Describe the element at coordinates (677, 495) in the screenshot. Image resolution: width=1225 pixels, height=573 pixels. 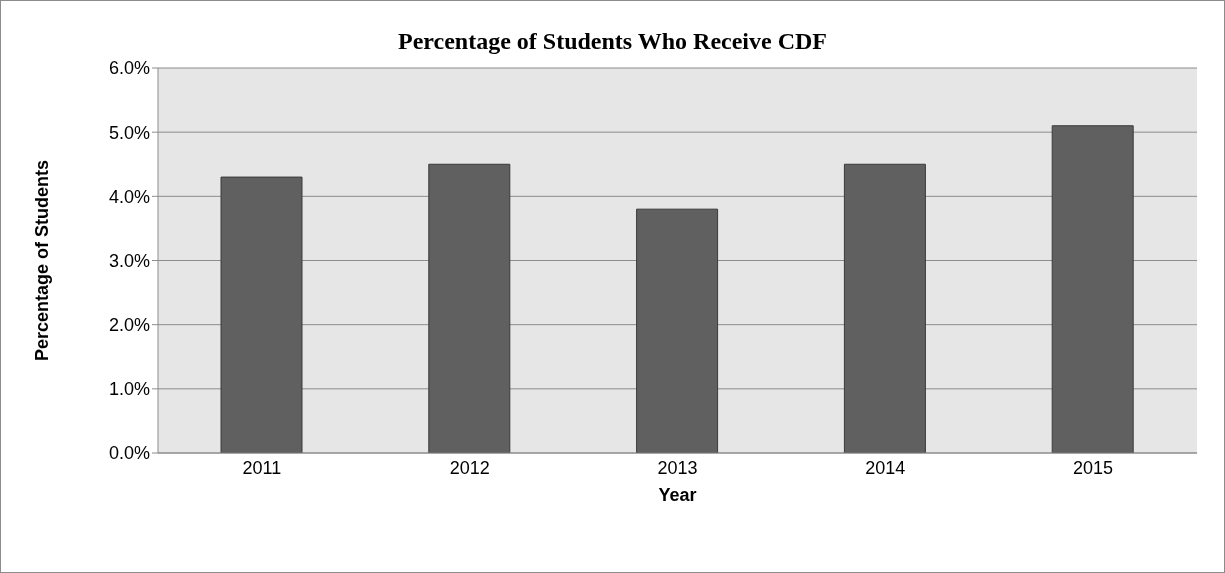
I see `x-axis-title: Year` at that location.